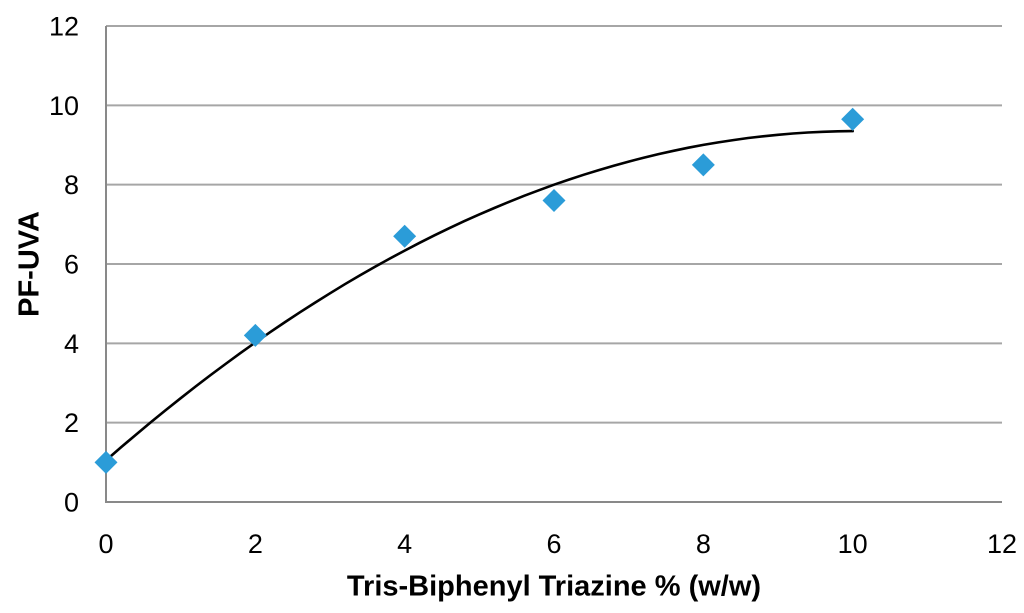  What do you see at coordinates (1002, 544) in the screenshot?
I see `x-tick-label: 12` at bounding box center [1002, 544].